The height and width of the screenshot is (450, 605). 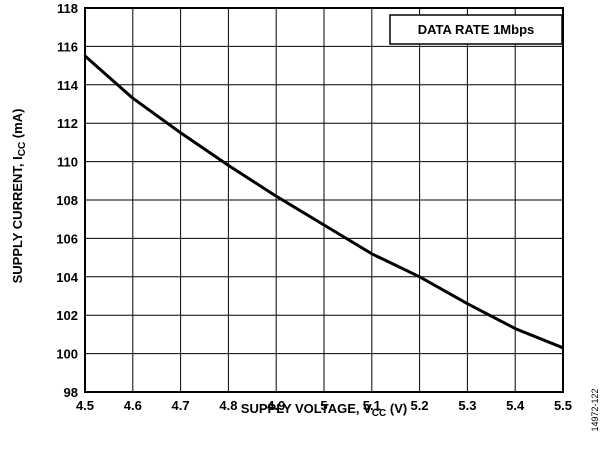 I want to click on y-tick-label: 98, so click(x=71, y=392).